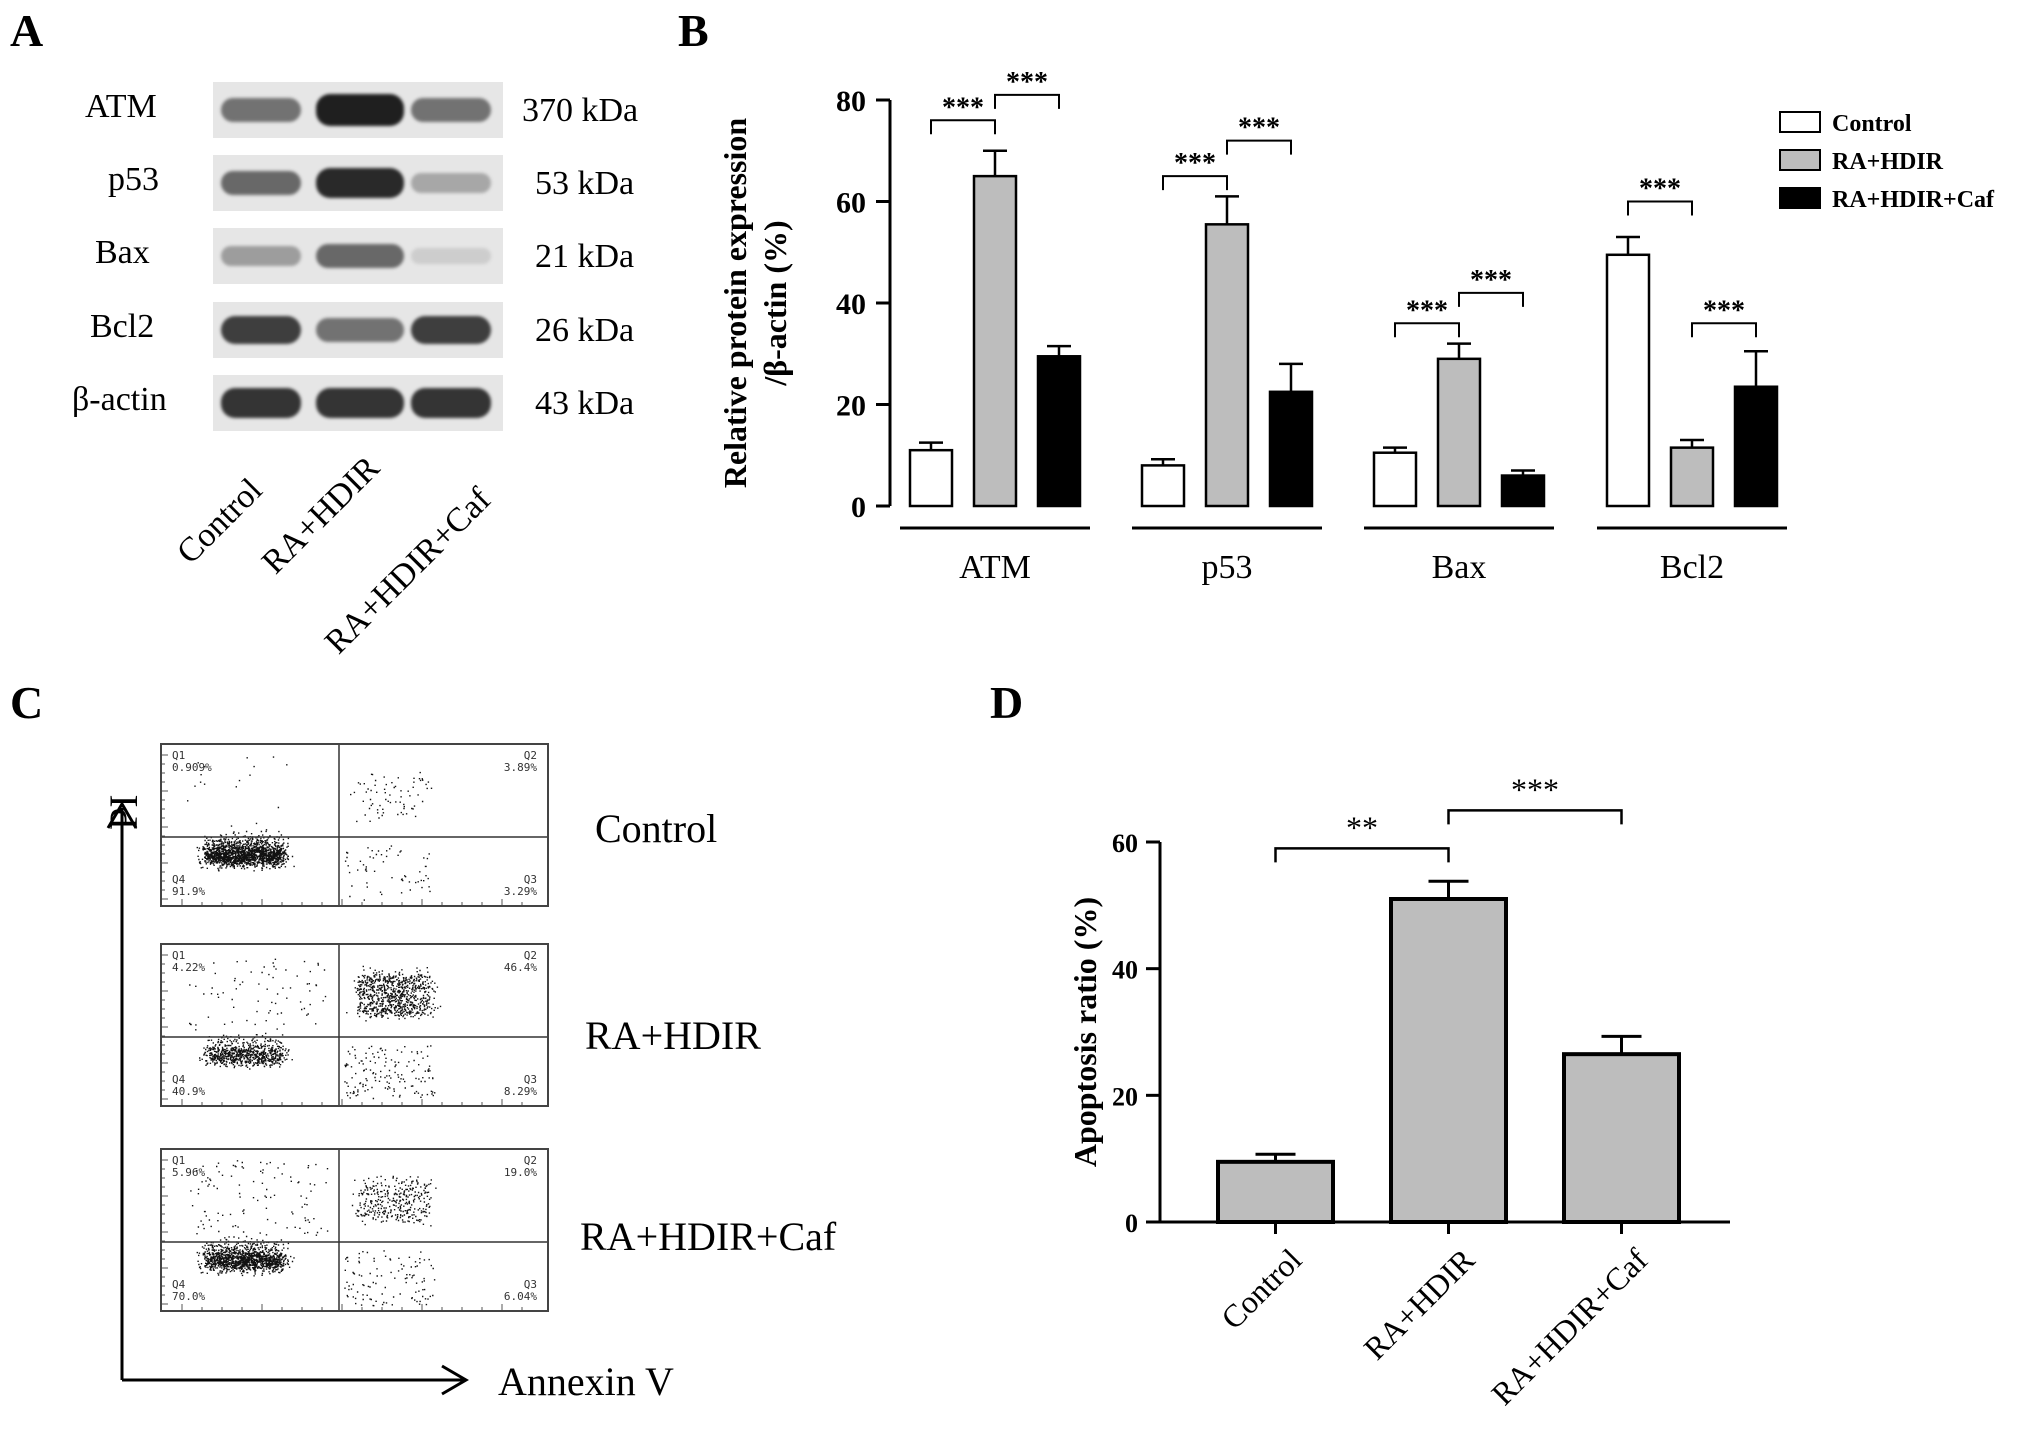 The image size is (2031, 1433). I want to click on x-tick-label: Control, so click(1261, 1288).